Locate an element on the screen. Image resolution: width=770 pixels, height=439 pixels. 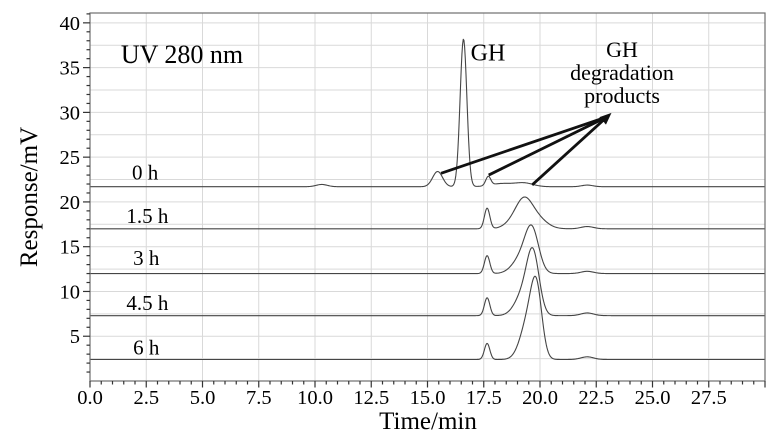
y-tick-label: 15 is located at coordinates (70, 248).